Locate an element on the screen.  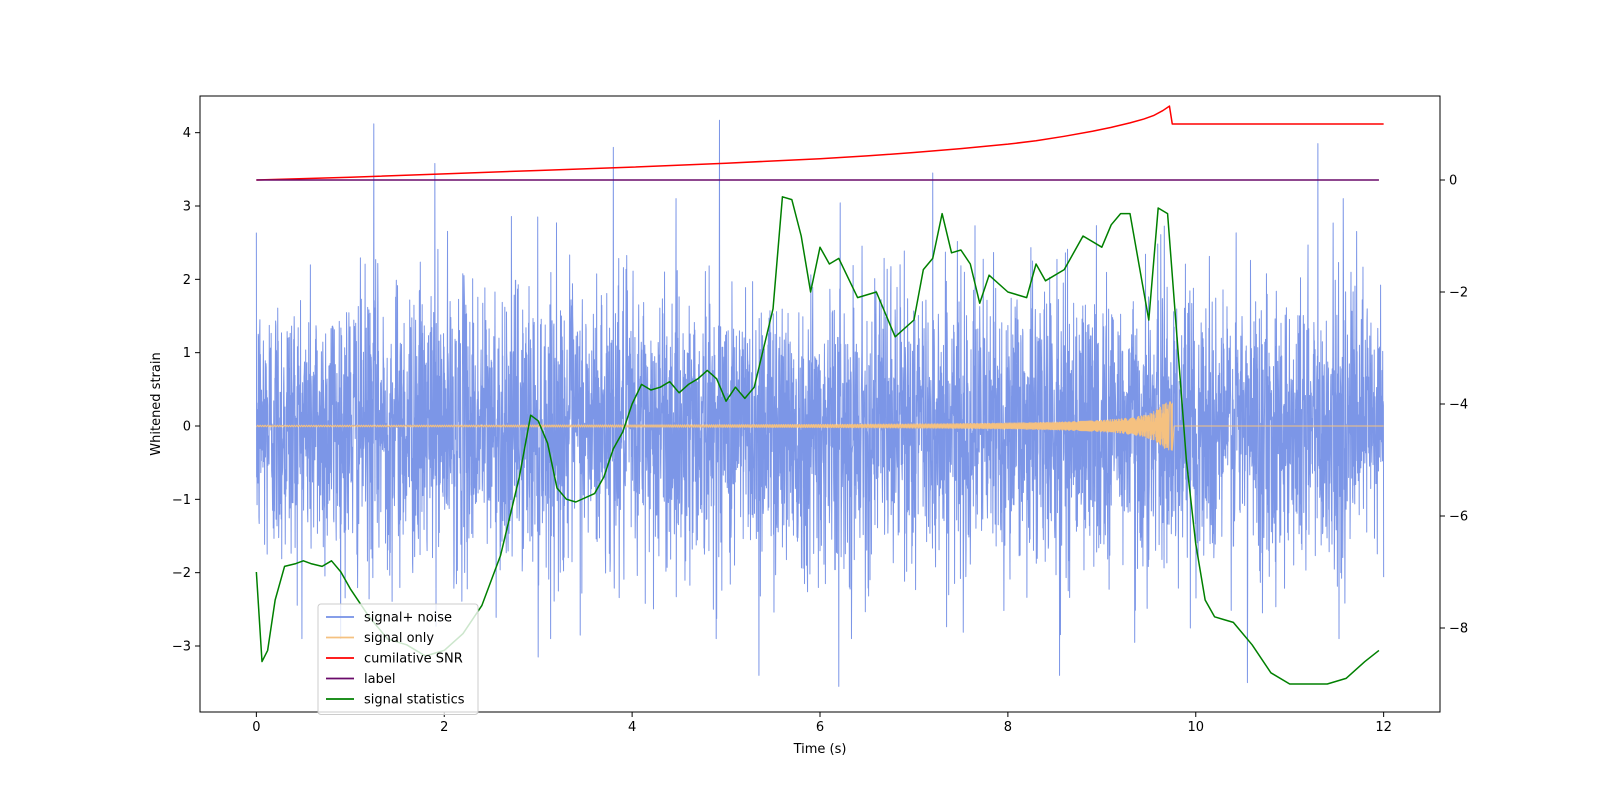
series-signal-only is located at coordinates (820, 426).